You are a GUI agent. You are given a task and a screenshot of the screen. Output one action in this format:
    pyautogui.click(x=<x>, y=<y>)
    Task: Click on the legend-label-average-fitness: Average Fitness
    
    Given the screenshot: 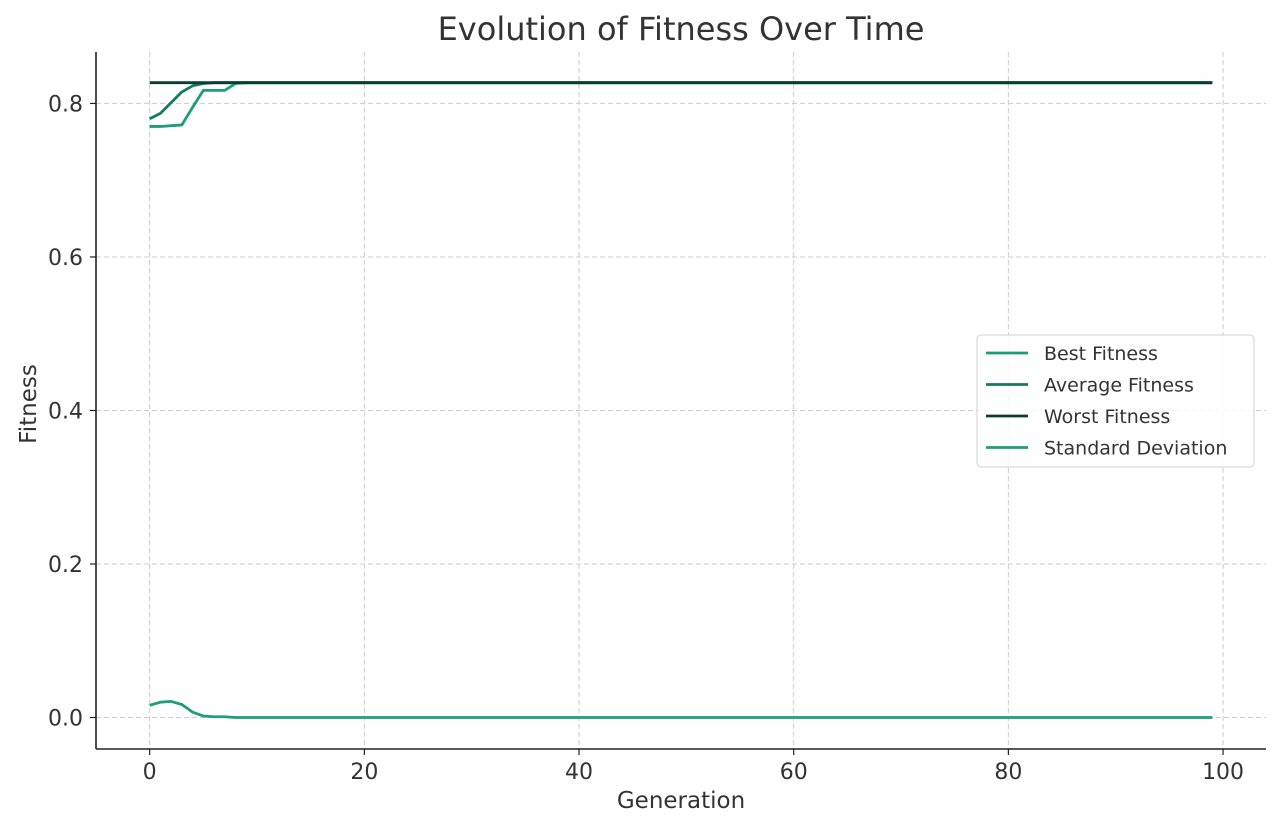 What is the action you would take?
    pyautogui.click(x=1119, y=386)
    